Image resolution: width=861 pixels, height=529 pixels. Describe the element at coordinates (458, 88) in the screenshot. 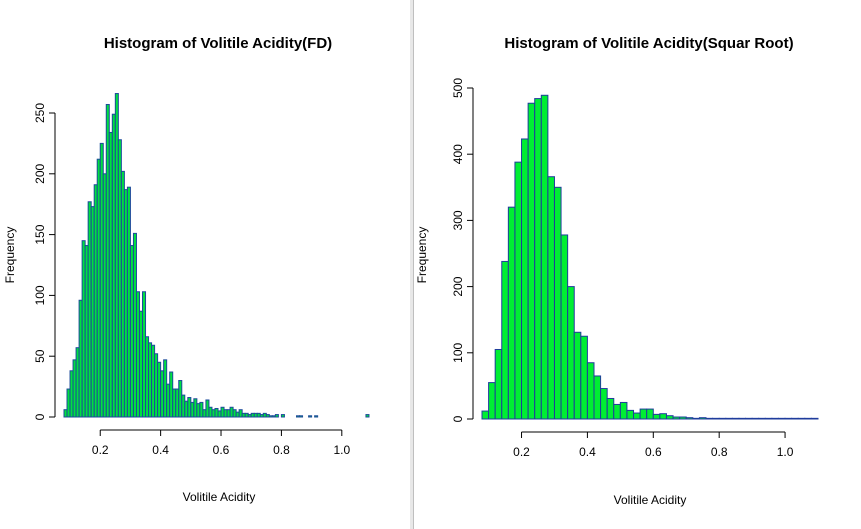

I see `y-tick-label: 500` at that location.